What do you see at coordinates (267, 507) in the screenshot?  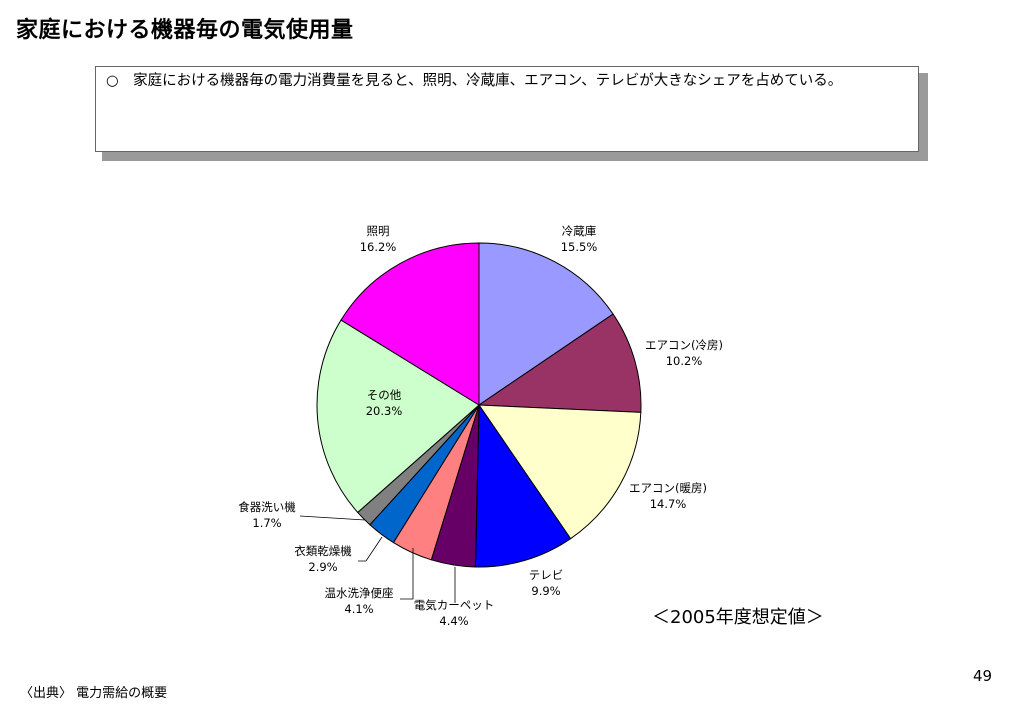 I see `slice-name-label: 食器洗い機` at bounding box center [267, 507].